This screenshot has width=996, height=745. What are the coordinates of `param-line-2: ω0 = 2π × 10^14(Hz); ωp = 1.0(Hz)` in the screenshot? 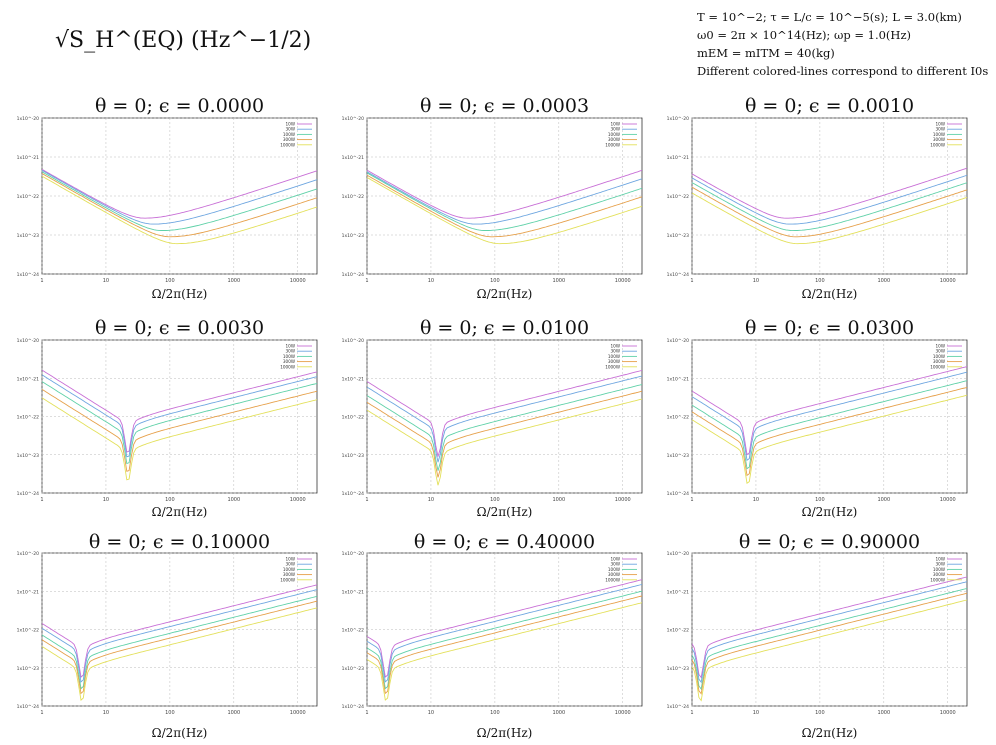 It's located at (804, 35).